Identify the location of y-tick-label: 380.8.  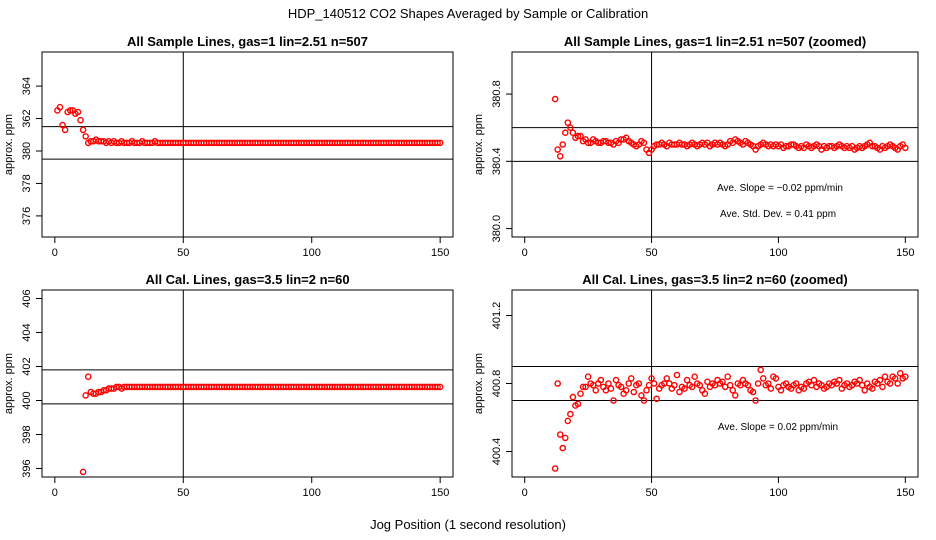
(497, 94).